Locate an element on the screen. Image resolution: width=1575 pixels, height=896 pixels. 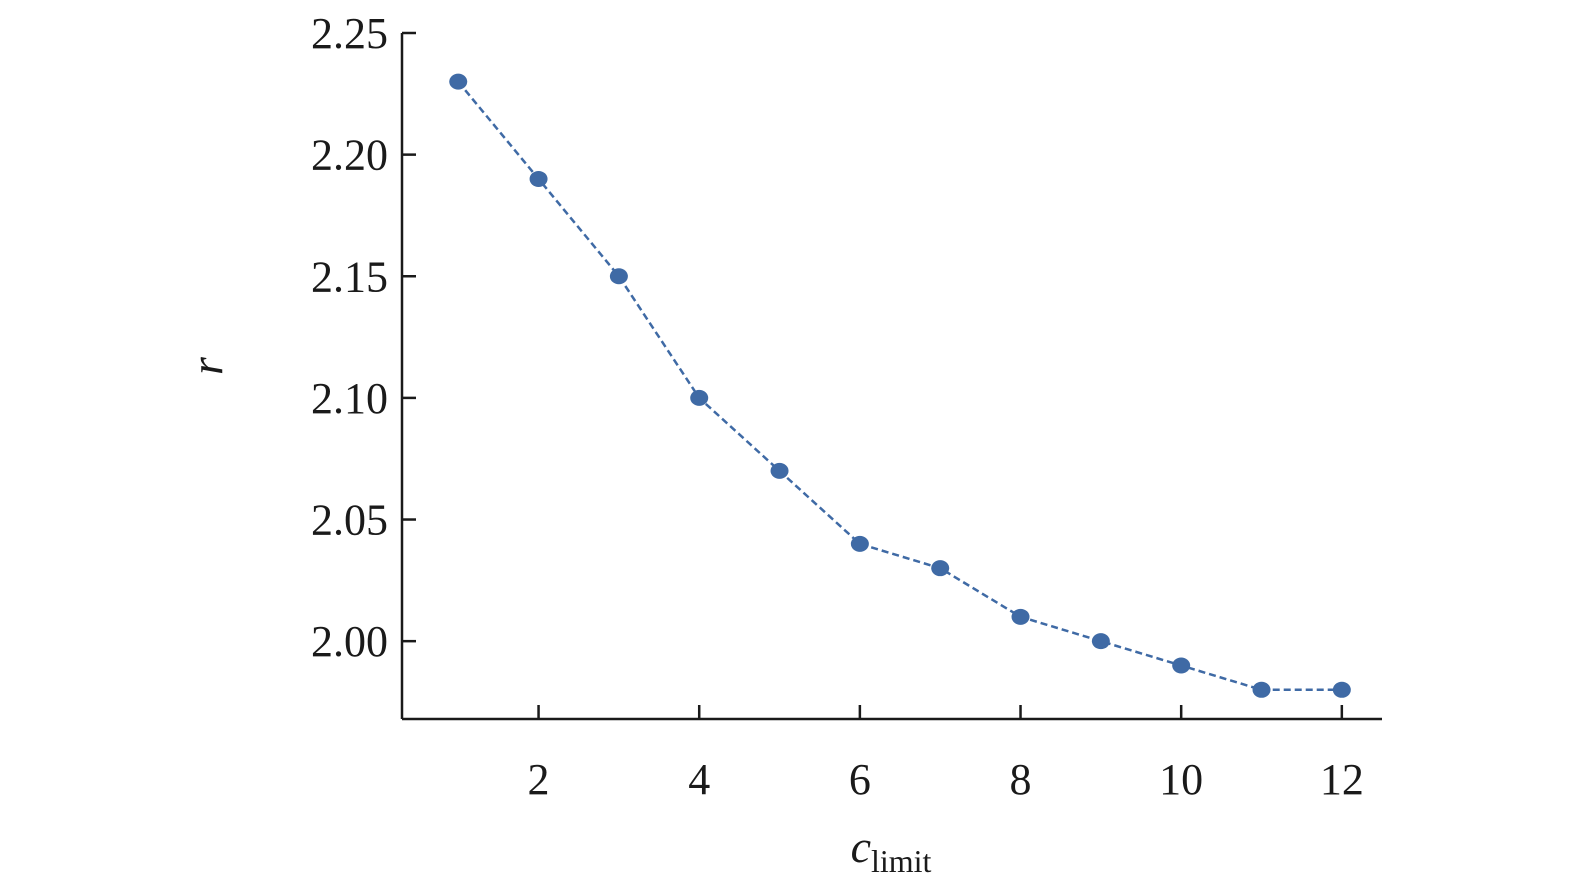
y-tick-label: 2.25 is located at coordinates (349, 33).